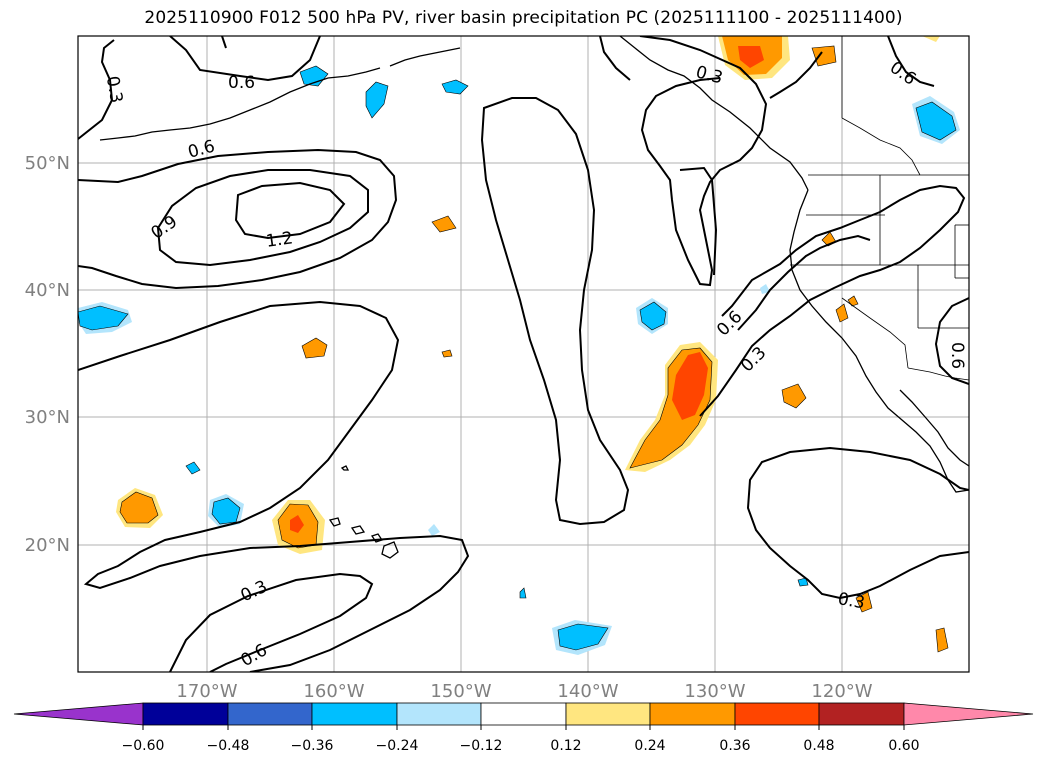  What do you see at coordinates (524, 691) in the screenshot?
I see `lon-tick-labels: 170°W 160°W 150°W 140°W 130°W 120°W` at bounding box center [524, 691].